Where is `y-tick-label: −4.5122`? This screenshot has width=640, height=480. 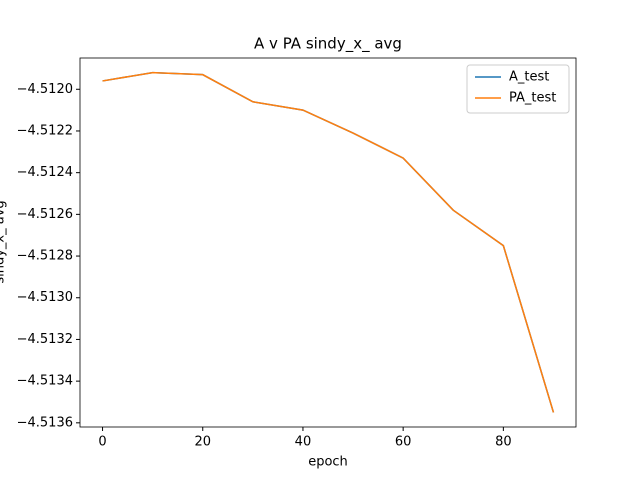
y-tick-label: −4.5122 is located at coordinates (45, 130).